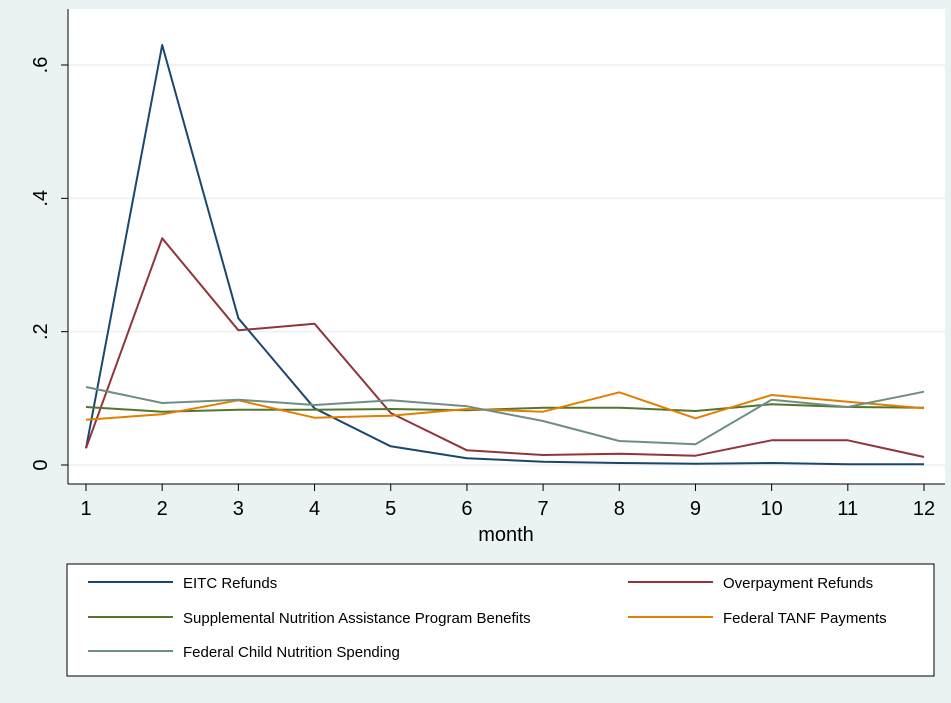  I want to click on x-tick-label: 2, so click(162, 509).